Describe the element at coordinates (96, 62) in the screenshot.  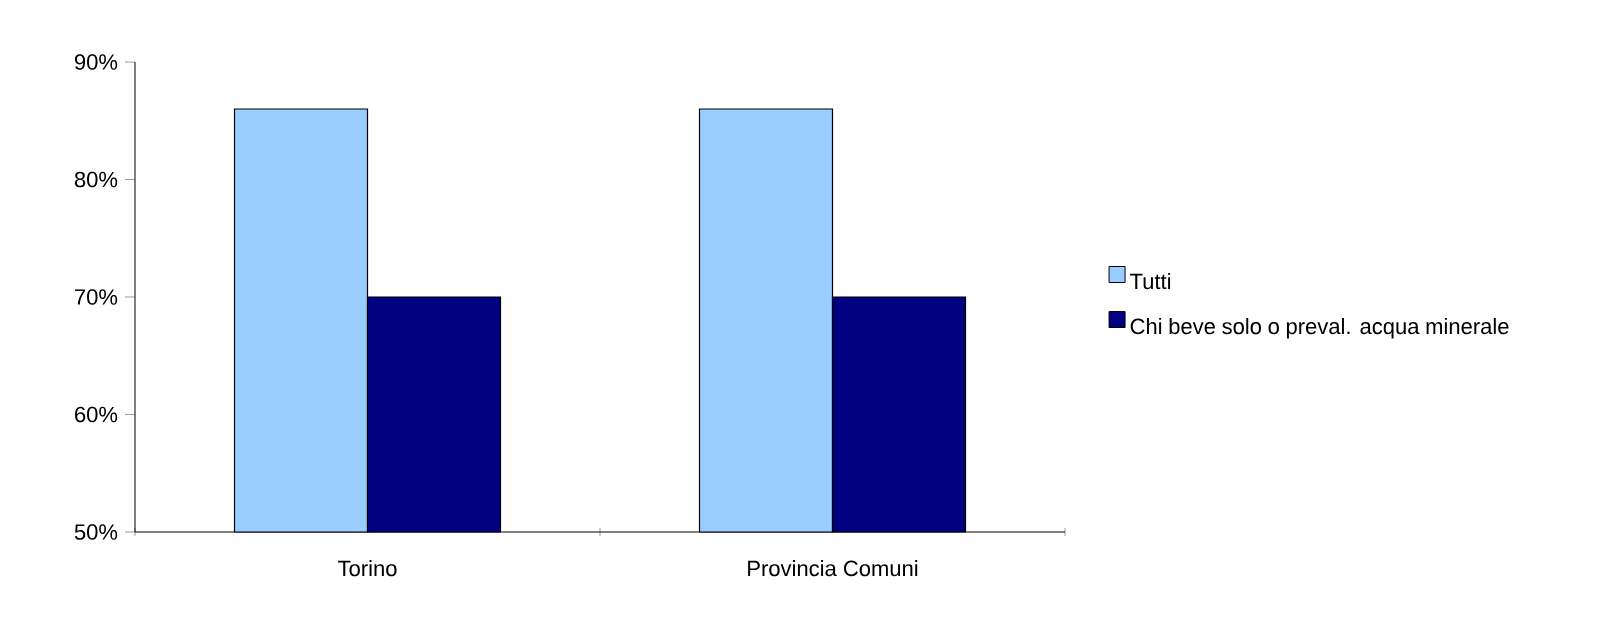
I see `y-tick-label: 90%` at that location.